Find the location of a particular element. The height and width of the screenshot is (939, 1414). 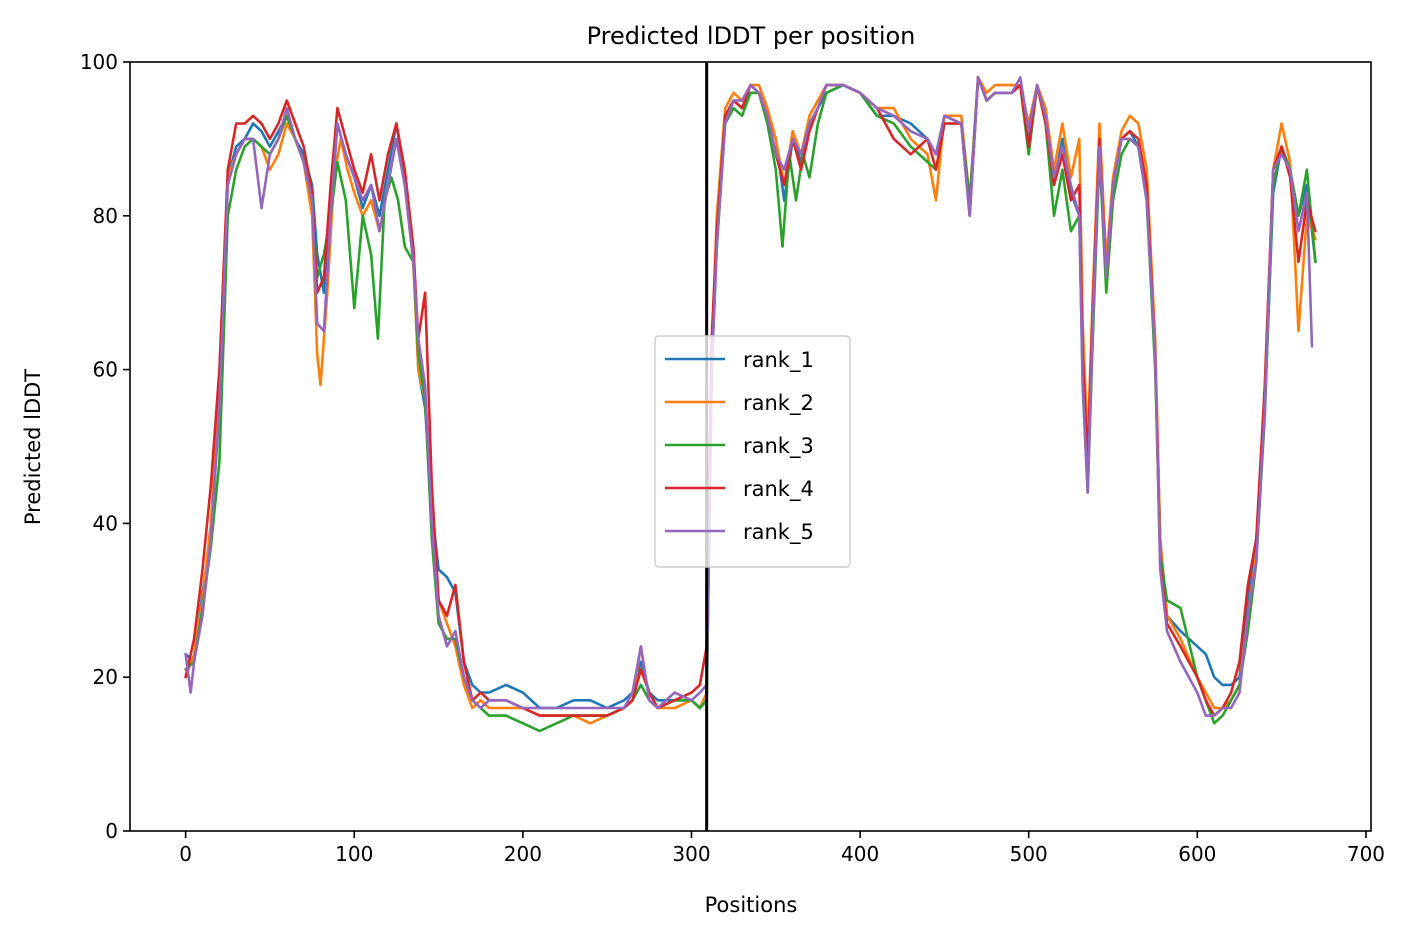

legend: rank_1 rank_2 rank_3 rank_4 rank_5 is located at coordinates (752, 451).